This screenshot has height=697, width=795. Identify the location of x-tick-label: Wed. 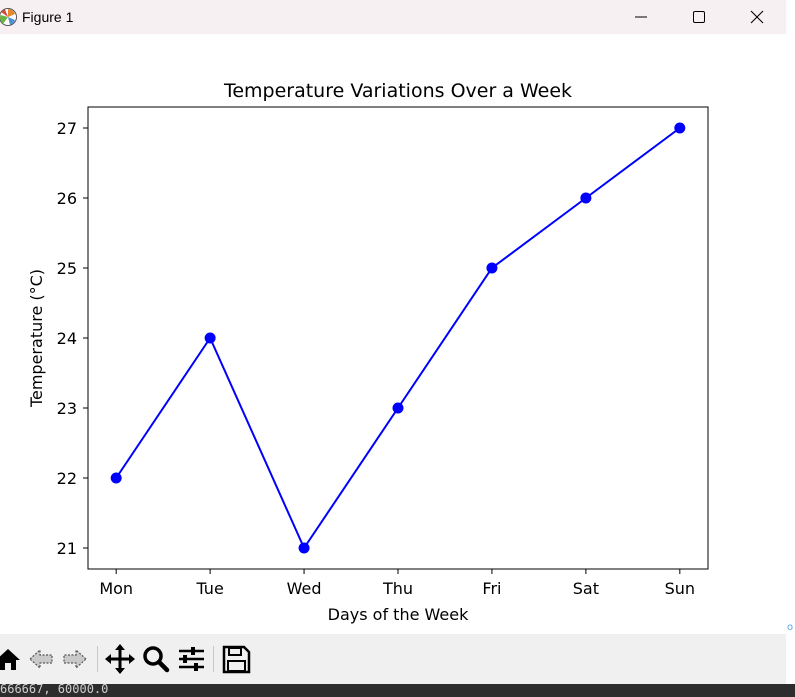
(304, 588).